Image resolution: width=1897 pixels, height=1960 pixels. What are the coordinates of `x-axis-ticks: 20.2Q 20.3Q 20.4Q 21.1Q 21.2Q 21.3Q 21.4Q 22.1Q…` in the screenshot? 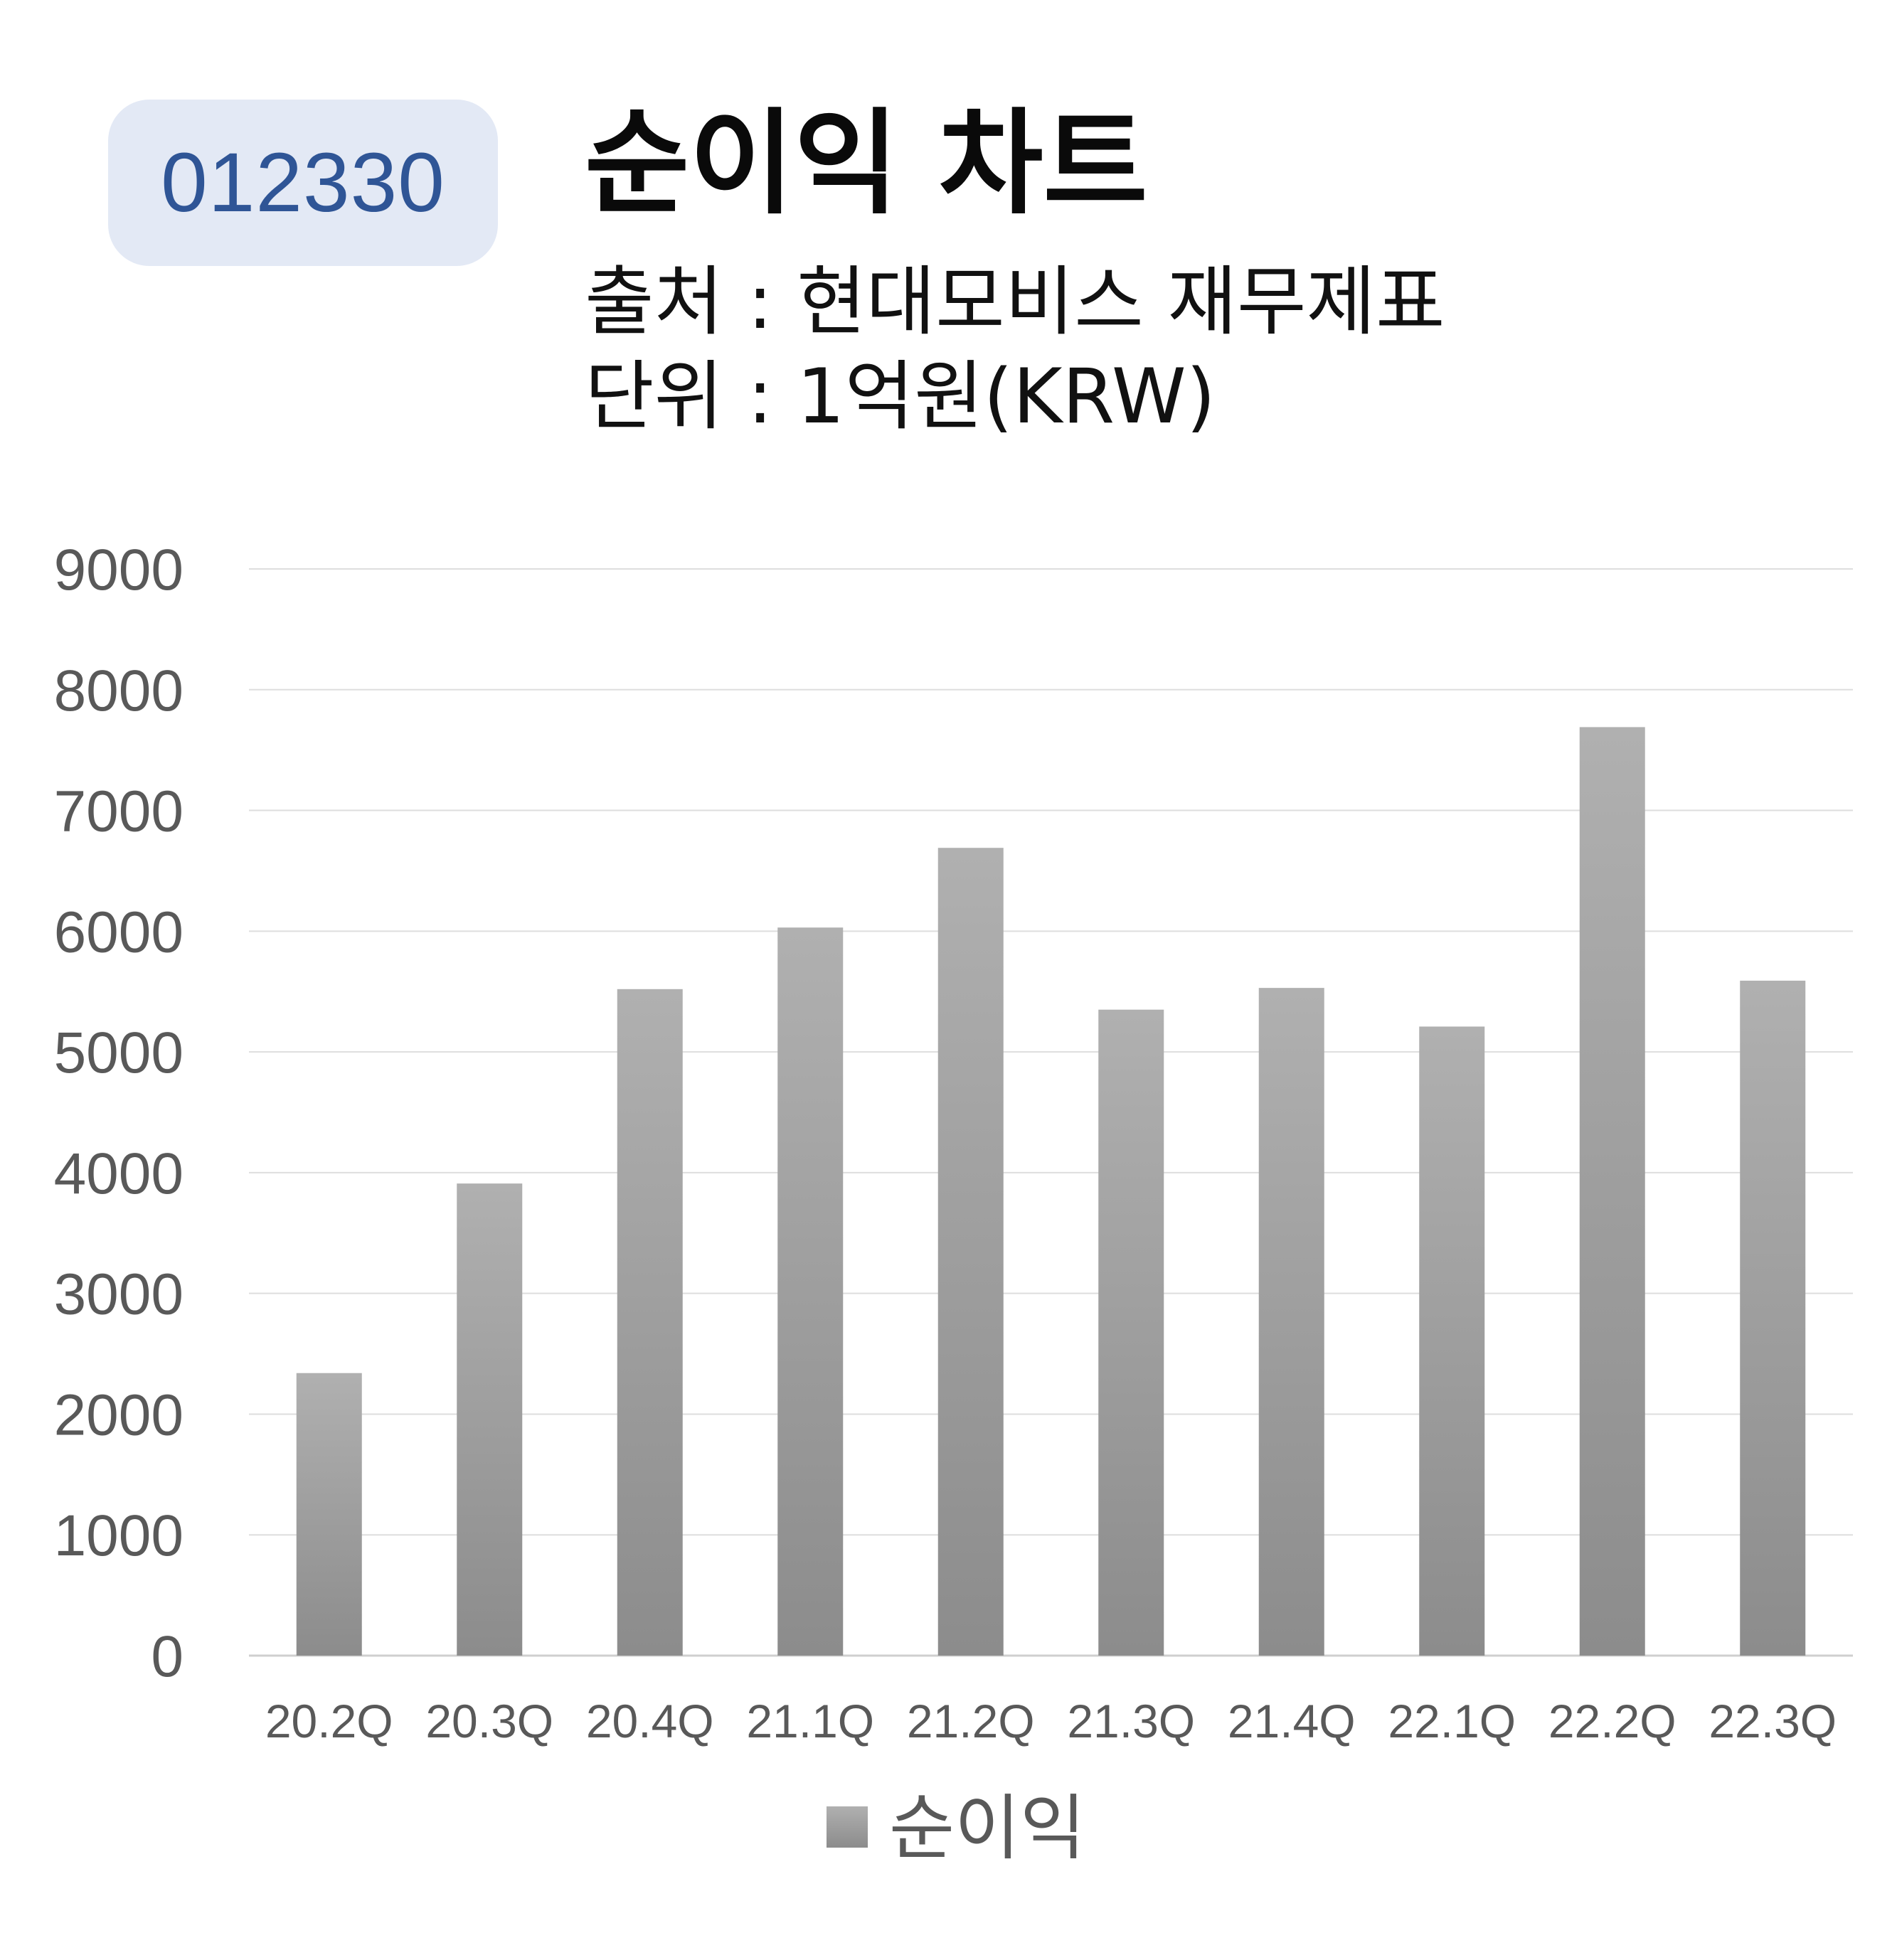 It's located at (1051, 1721).